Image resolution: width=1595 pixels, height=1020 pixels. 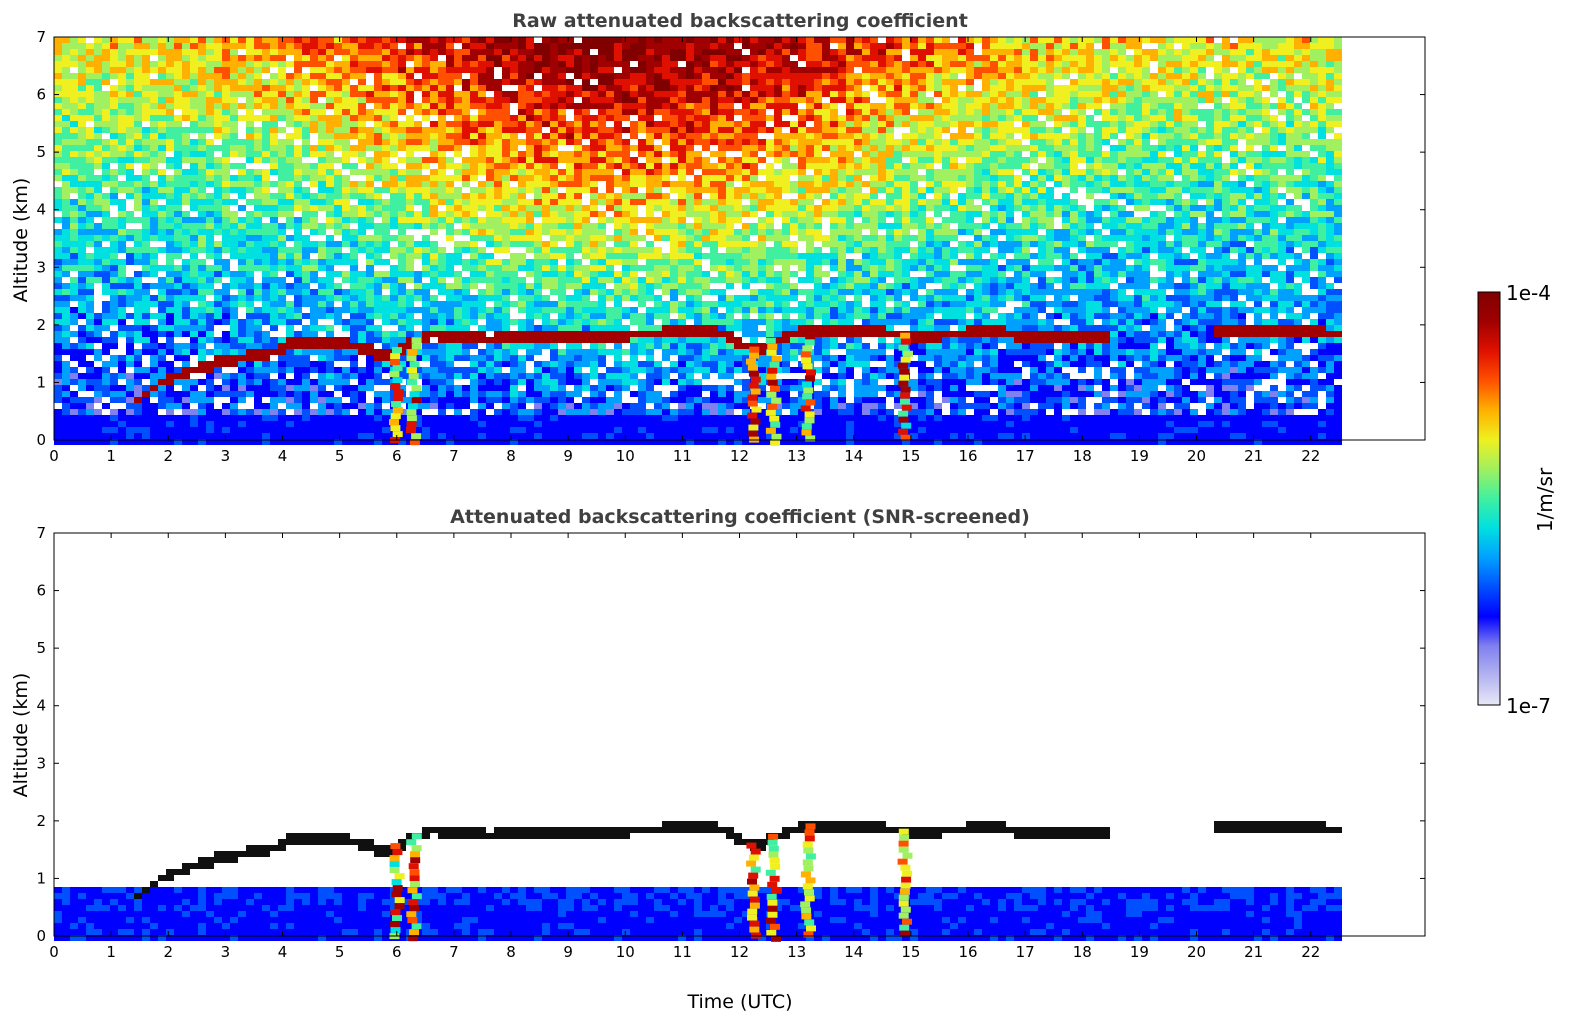 What do you see at coordinates (568, 952) in the screenshot?
I see `x-tick-label: 9` at bounding box center [568, 952].